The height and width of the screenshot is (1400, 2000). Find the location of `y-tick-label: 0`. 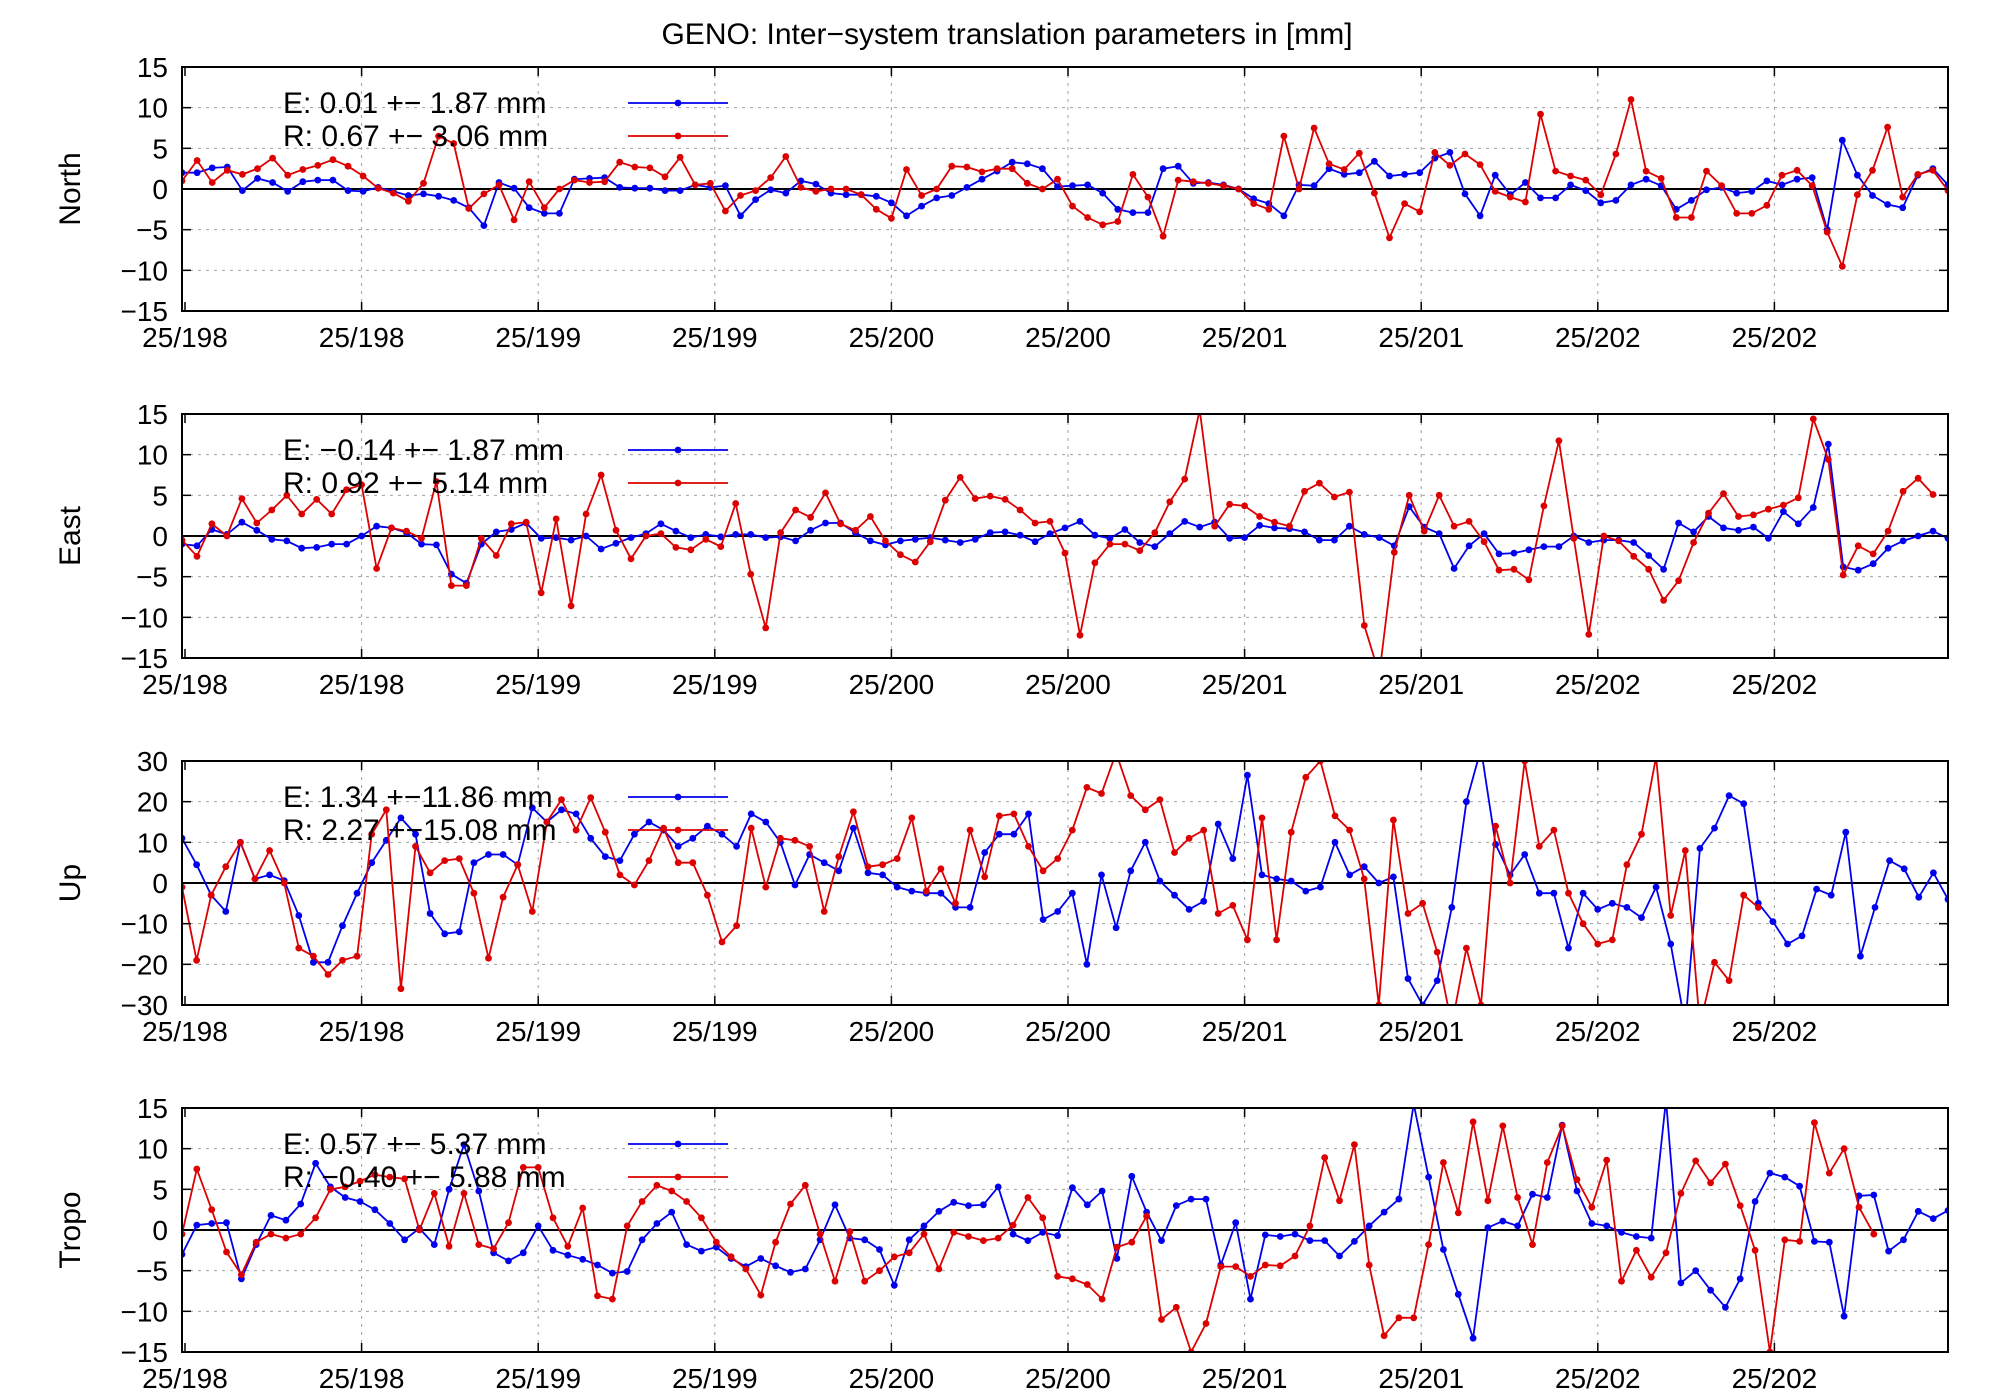

y-tick-label: 0 is located at coordinates (160, 883).